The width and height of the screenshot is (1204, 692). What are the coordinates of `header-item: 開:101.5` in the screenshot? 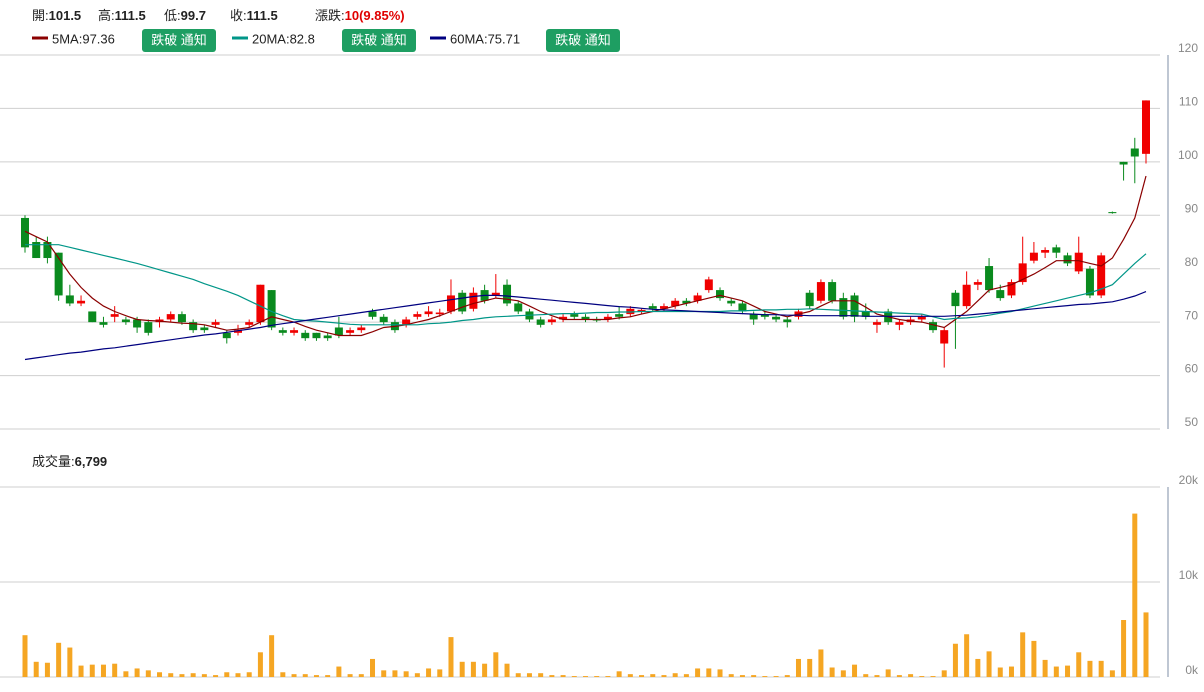 It's located at (56, 15).